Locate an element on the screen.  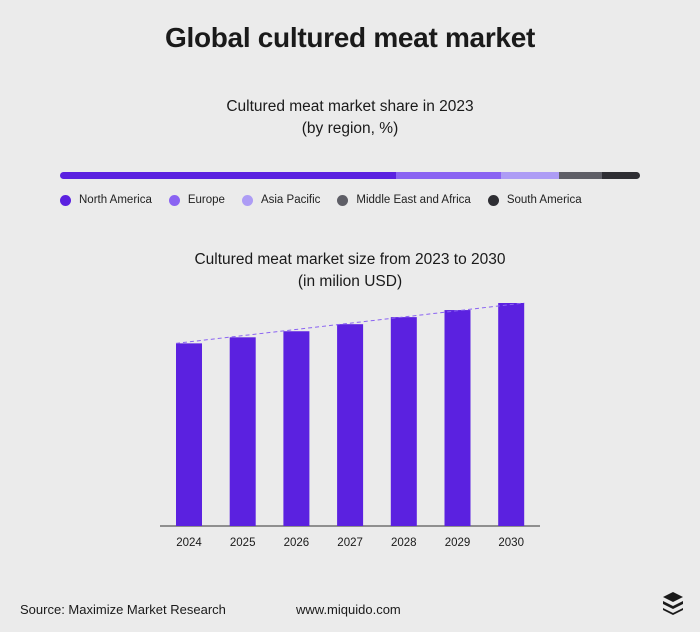
bar-2029 is located at coordinates (457, 418).